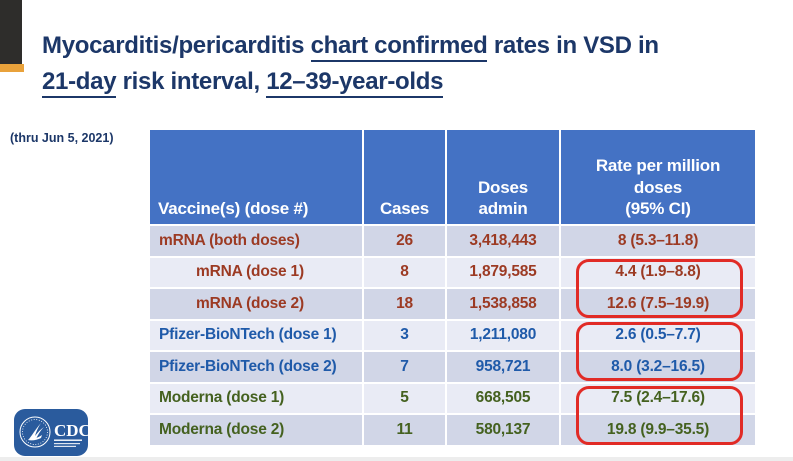  I want to click on column-header: Cases, so click(404, 177).